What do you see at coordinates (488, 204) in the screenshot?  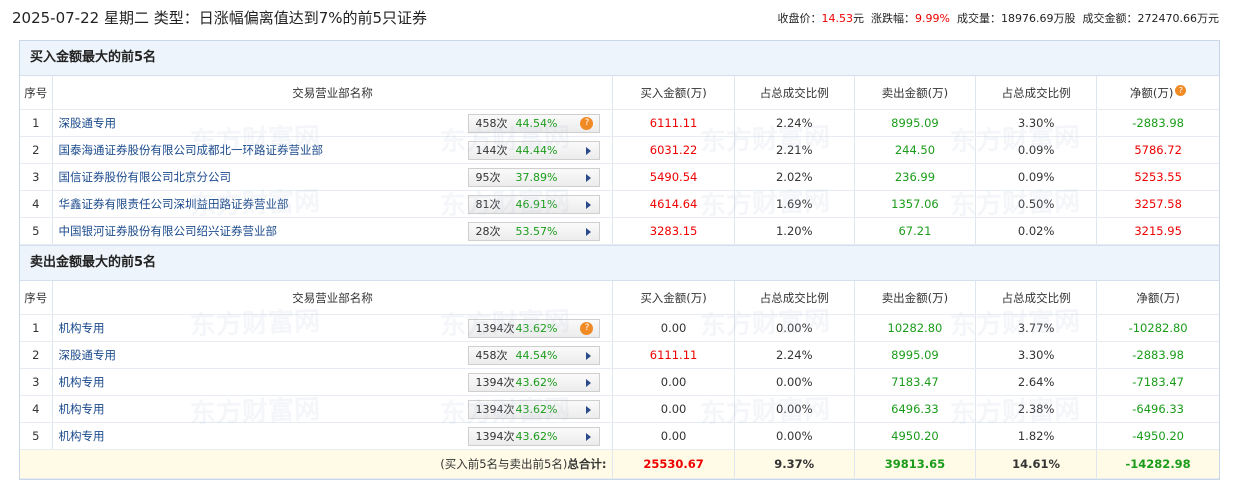 I see `listing-times: 81次` at bounding box center [488, 204].